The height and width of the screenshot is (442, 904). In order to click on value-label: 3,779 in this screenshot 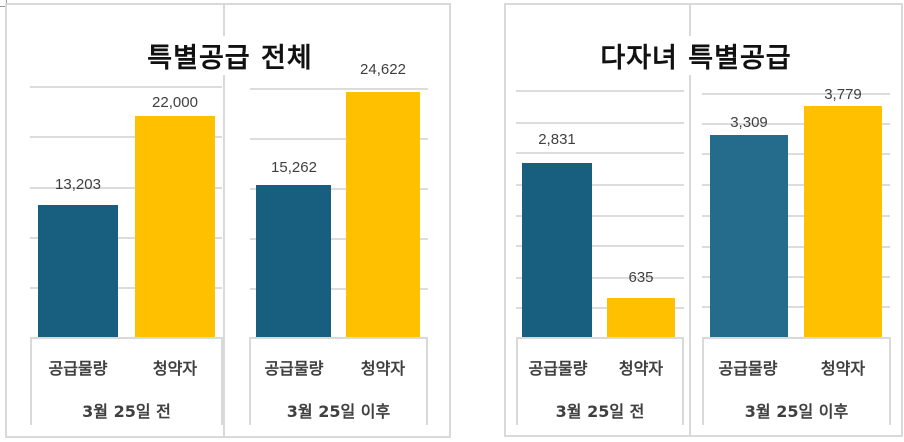, I will do `click(843, 94)`.